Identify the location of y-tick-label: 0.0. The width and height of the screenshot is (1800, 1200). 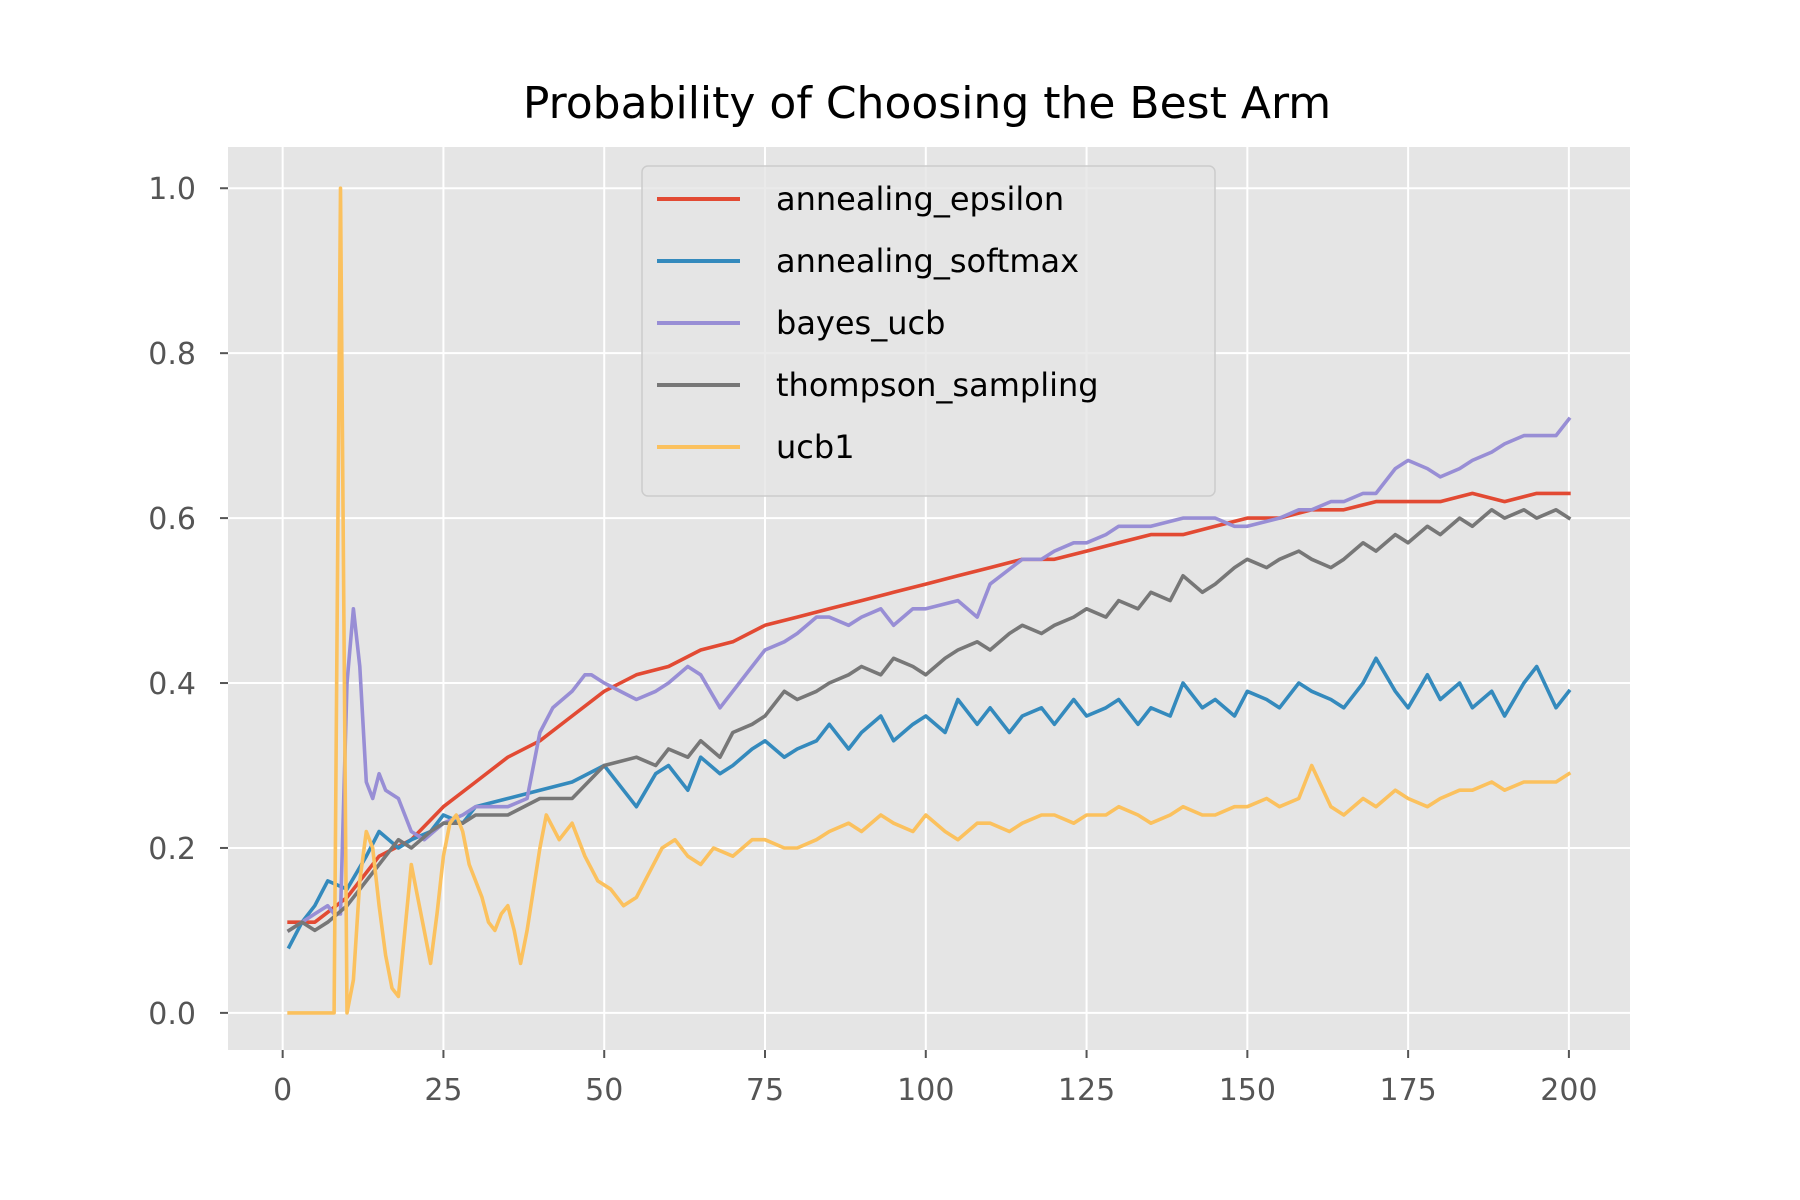
(172, 1014).